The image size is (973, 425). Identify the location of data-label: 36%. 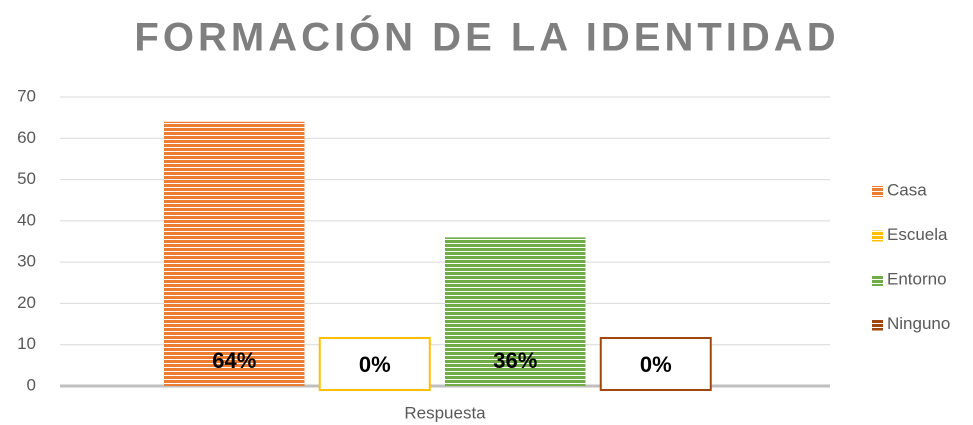
(515, 360).